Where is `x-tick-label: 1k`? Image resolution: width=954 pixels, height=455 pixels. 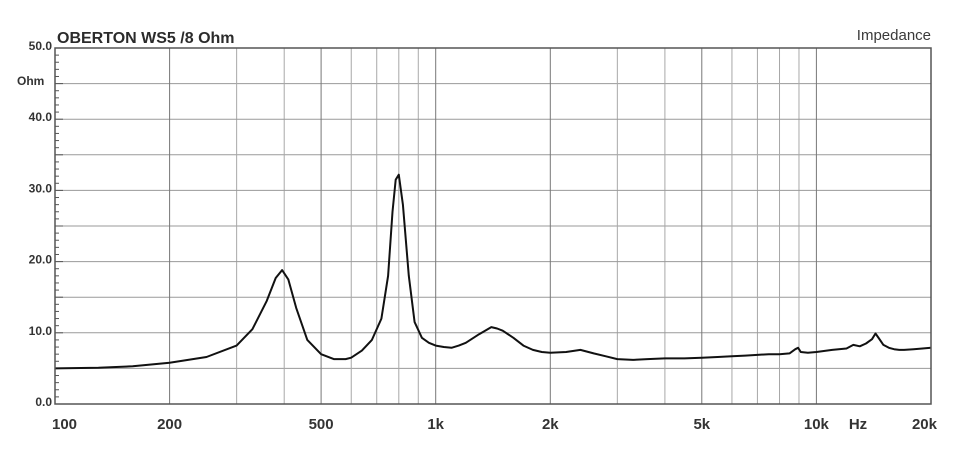
x-tick-label: 1k is located at coordinates (435, 424).